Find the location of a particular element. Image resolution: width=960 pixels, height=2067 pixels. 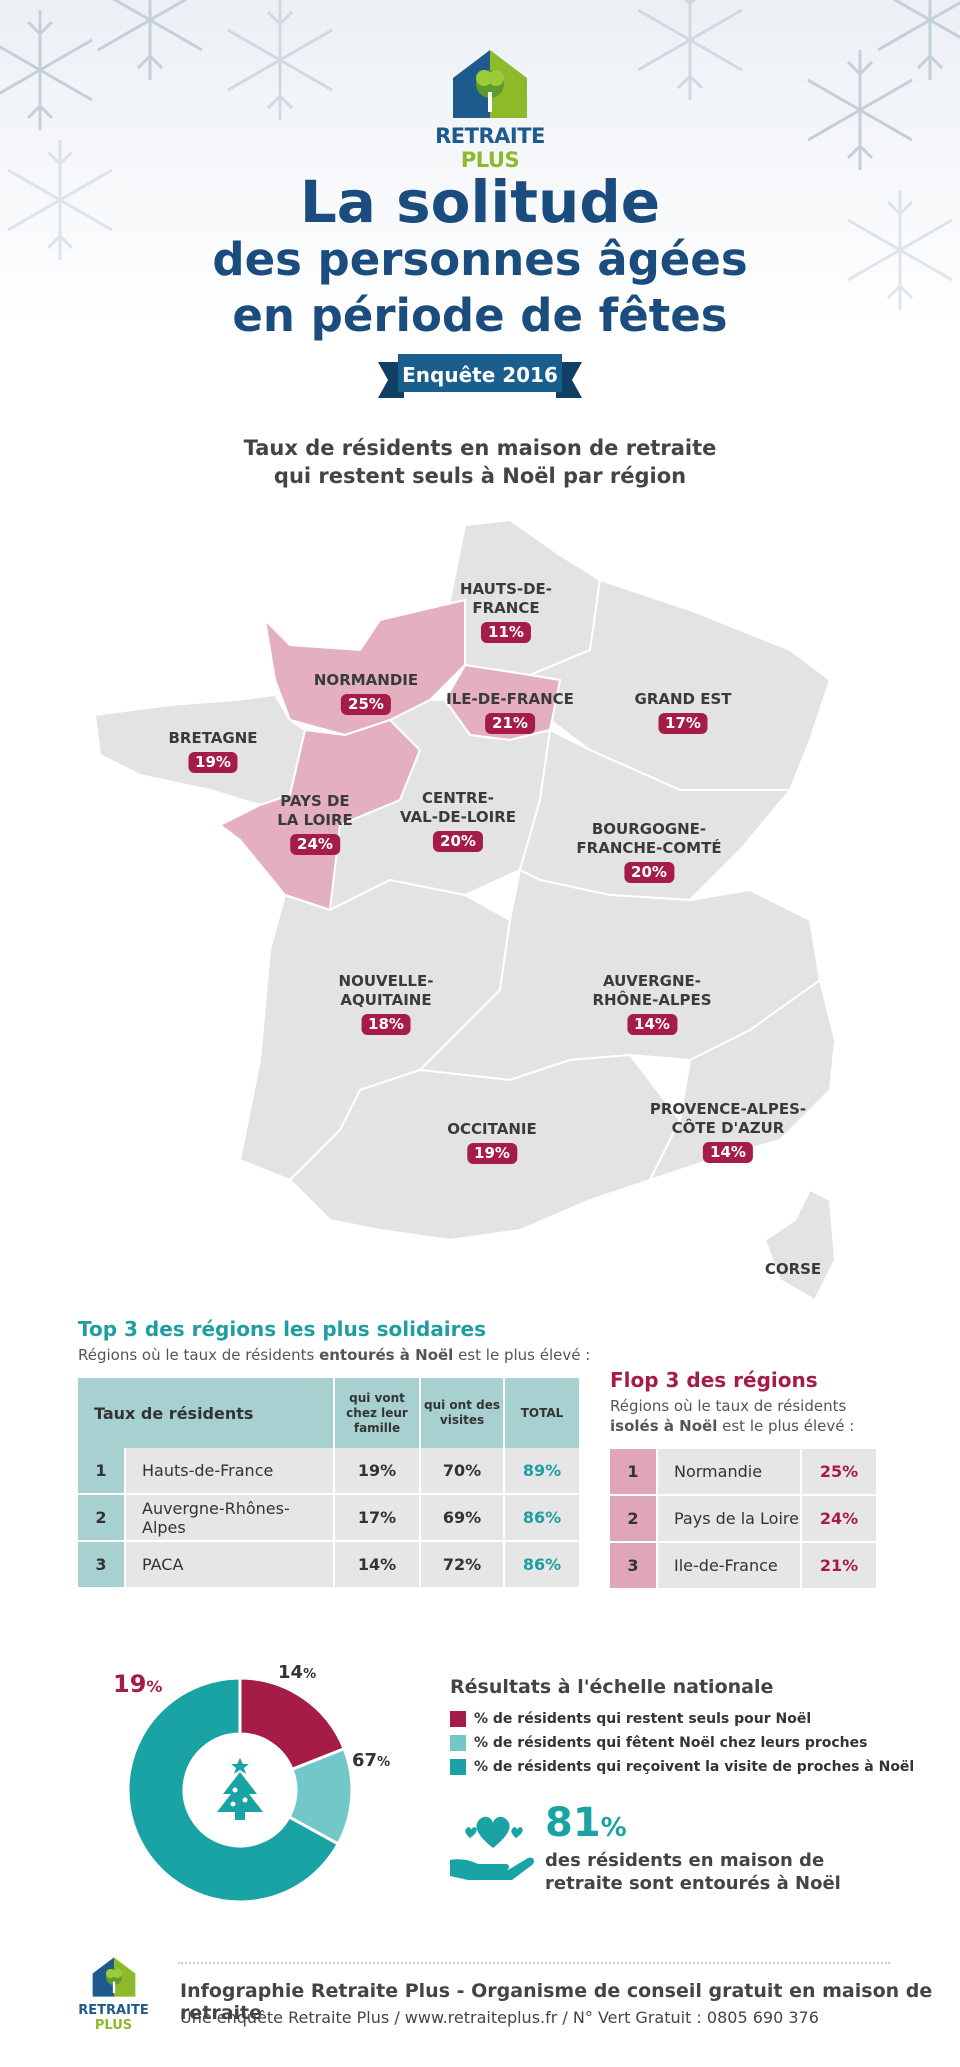

region-pct-badge: 24% is located at coordinates (315, 844).